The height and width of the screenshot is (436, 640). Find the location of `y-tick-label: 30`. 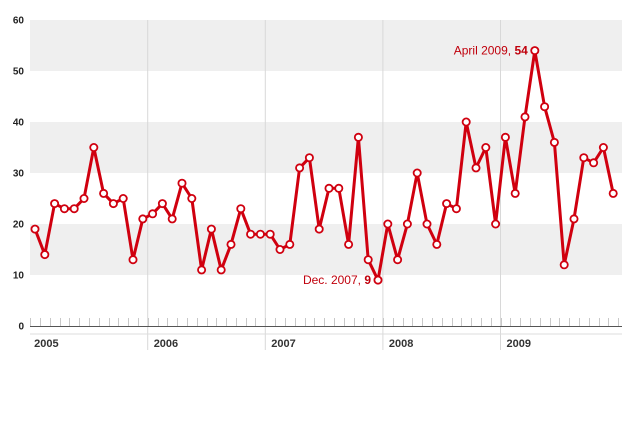

y-tick-label: 30 is located at coordinates (19, 174).